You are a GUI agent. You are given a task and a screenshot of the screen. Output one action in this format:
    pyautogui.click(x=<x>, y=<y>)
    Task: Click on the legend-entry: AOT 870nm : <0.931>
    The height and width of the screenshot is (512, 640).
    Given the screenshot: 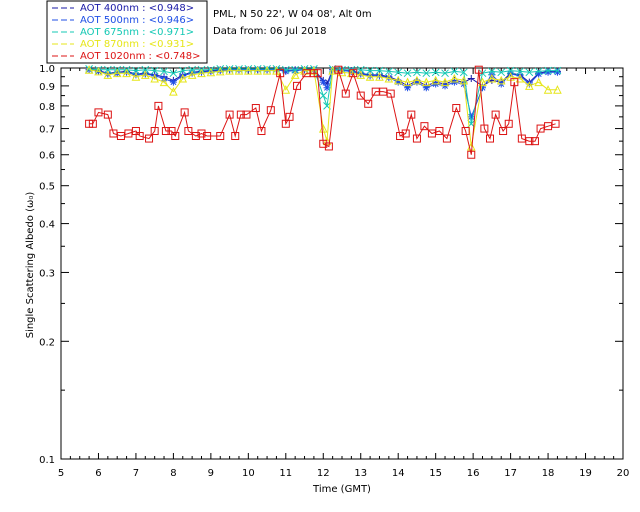 What is the action you would take?
    pyautogui.click(x=137, y=44)
    